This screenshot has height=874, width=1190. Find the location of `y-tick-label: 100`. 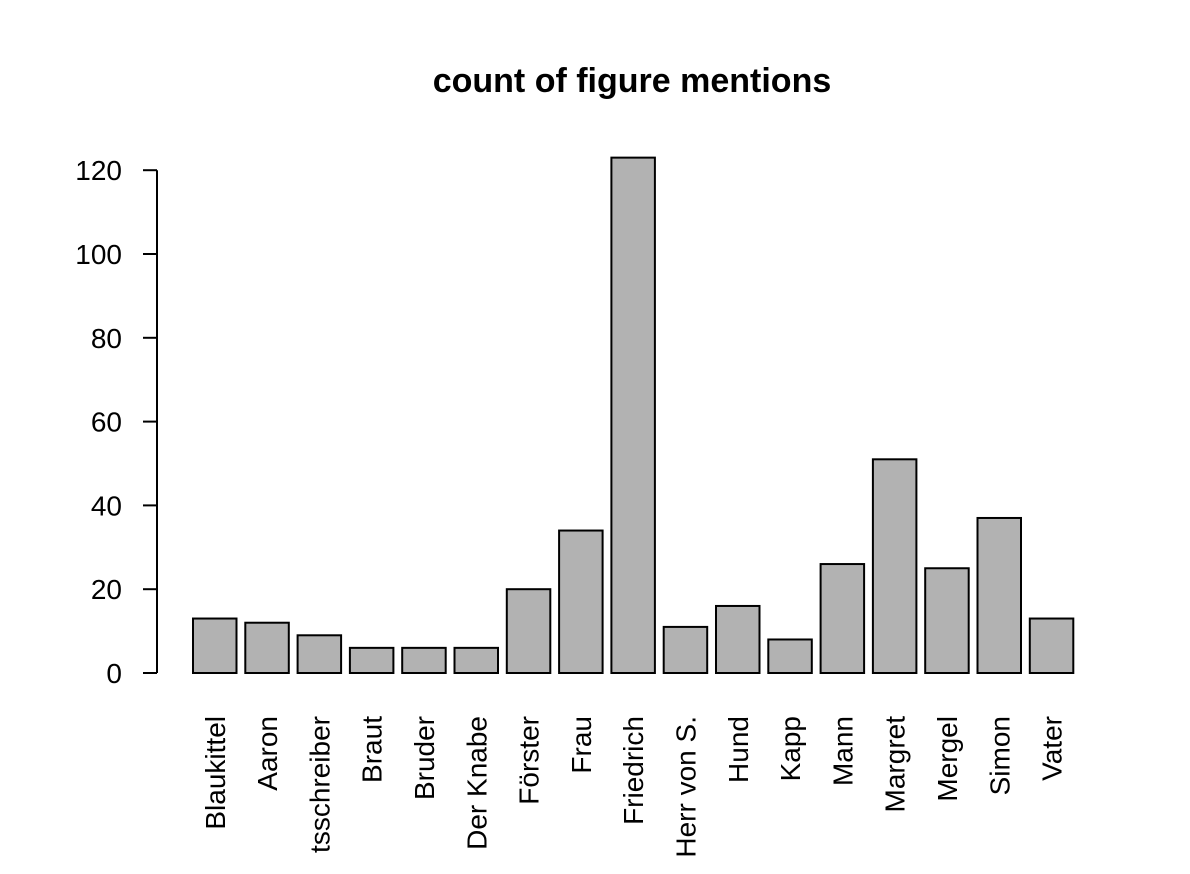

y-tick-label: 100 is located at coordinates (98, 254).